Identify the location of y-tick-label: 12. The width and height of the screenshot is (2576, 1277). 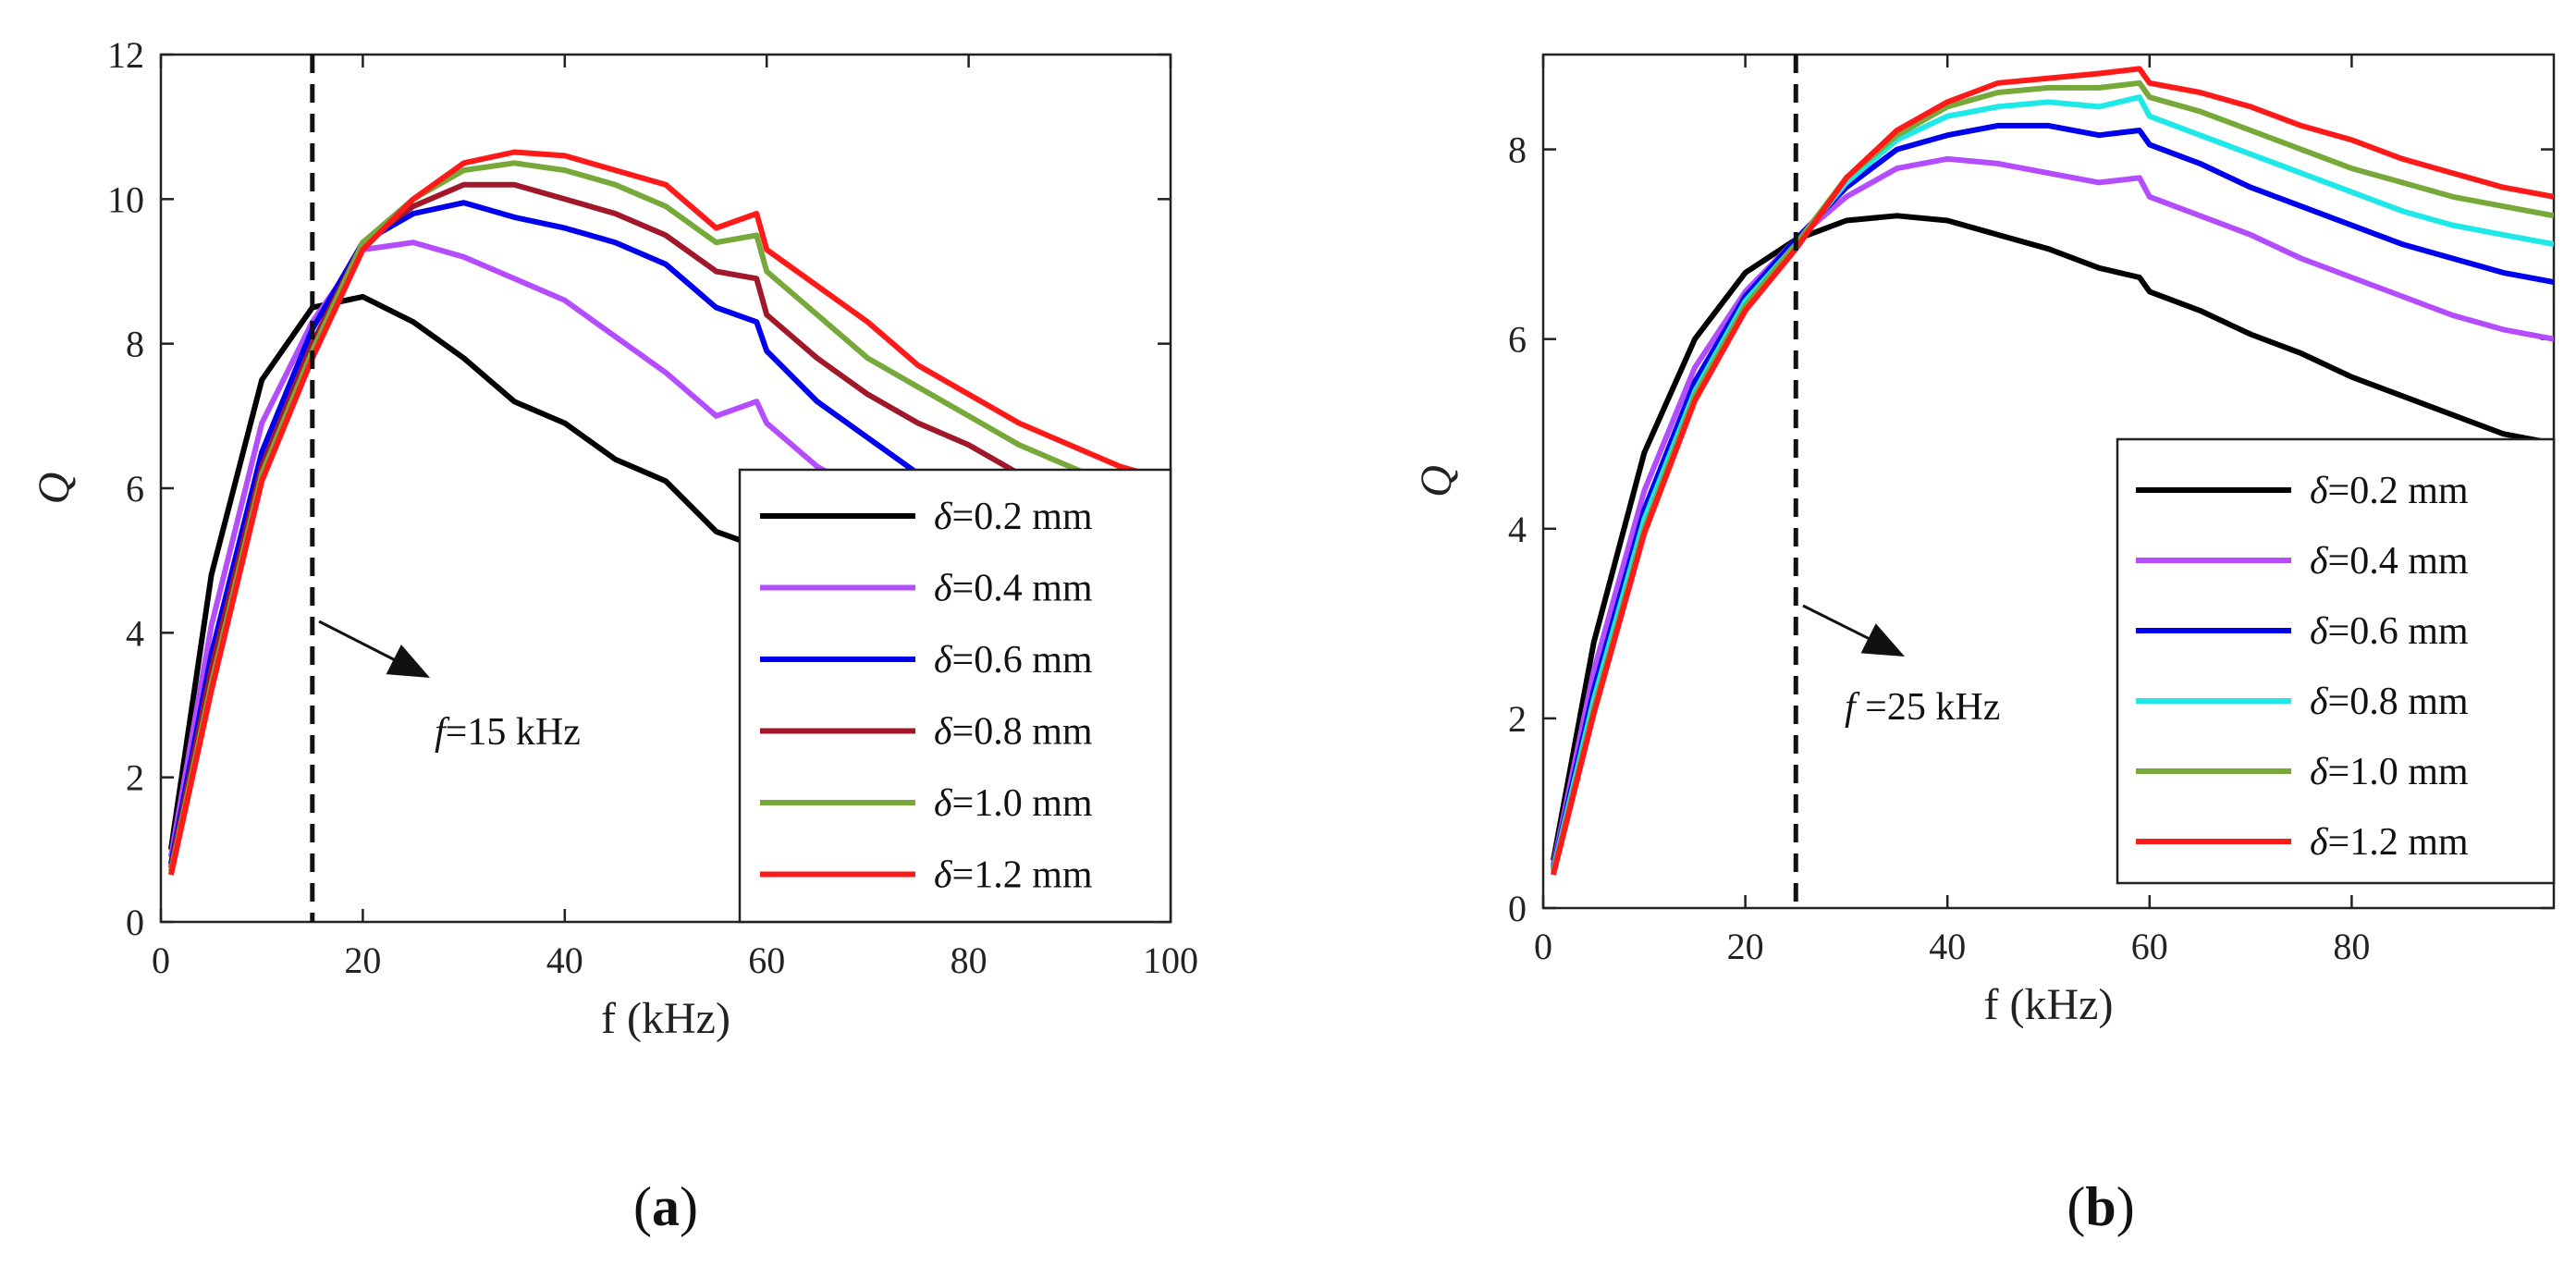
(125, 55).